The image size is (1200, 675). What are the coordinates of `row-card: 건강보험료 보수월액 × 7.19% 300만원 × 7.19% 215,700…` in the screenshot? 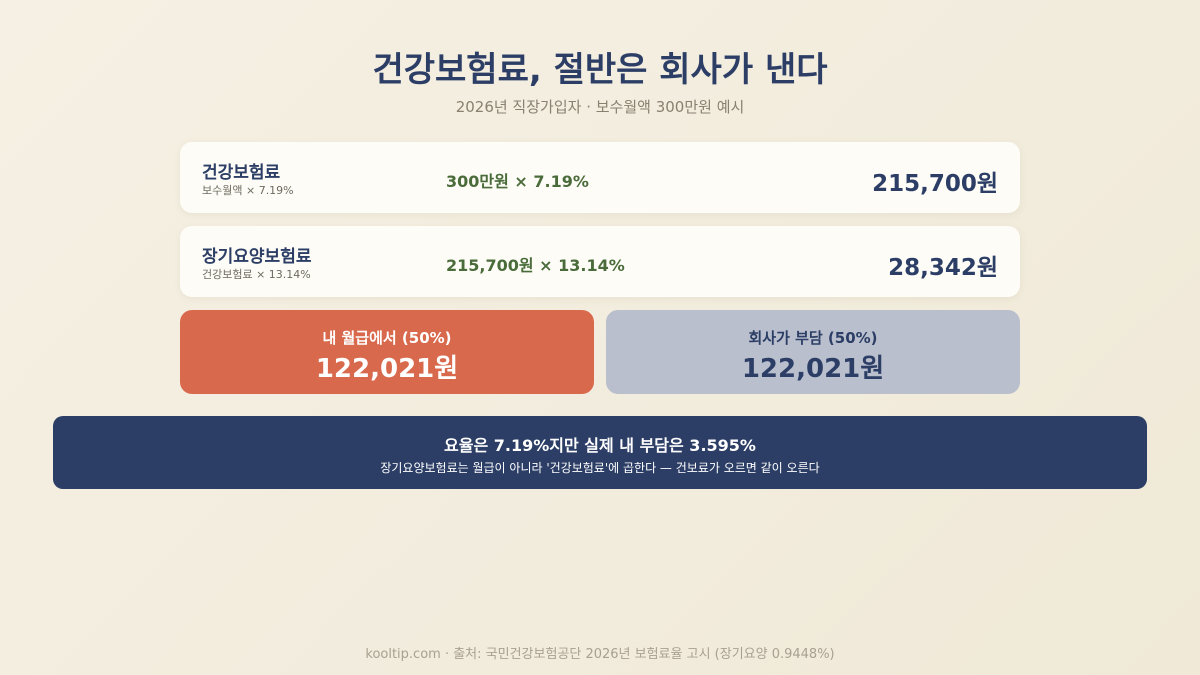 It's located at (600, 177).